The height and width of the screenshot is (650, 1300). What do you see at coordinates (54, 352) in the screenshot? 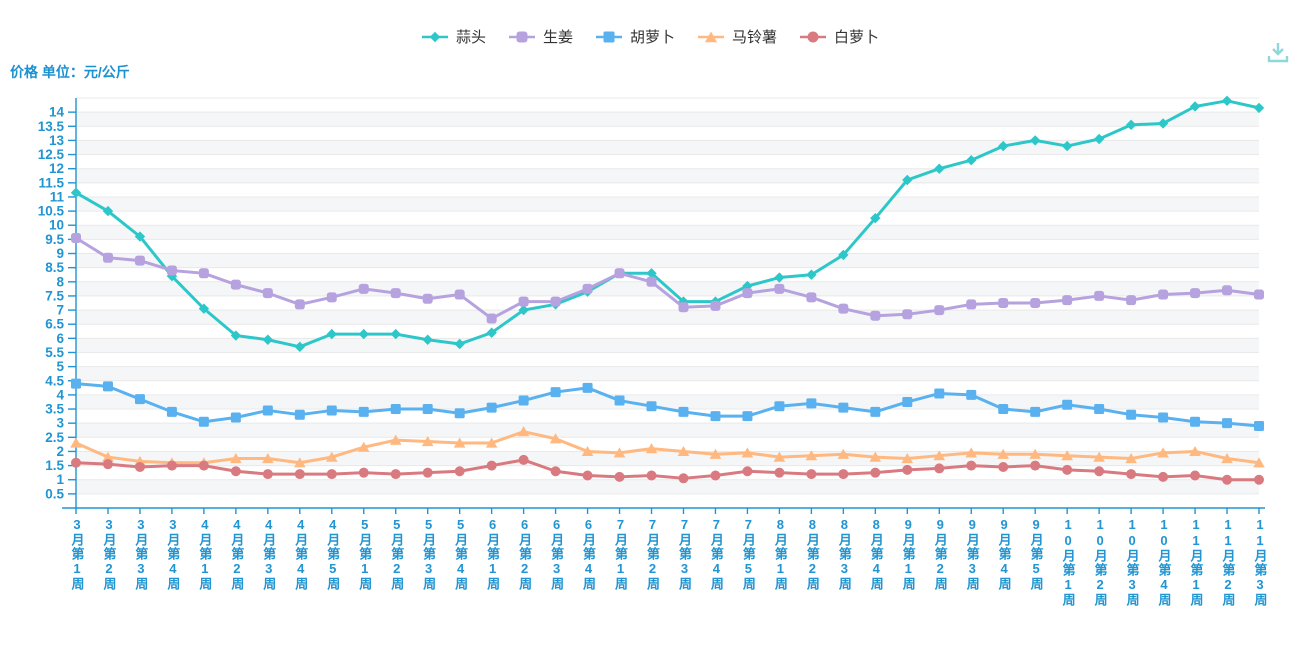
I see `y-axis-label: 5.5` at bounding box center [54, 352].